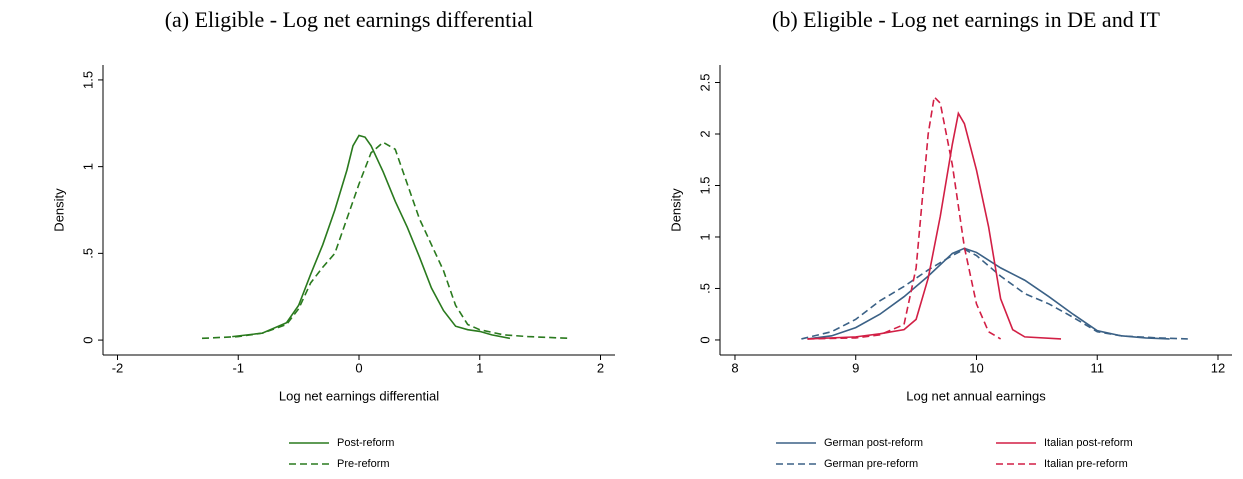  Describe the element at coordinates (1097, 367) in the screenshot. I see `x-tick-label: 11` at that location.